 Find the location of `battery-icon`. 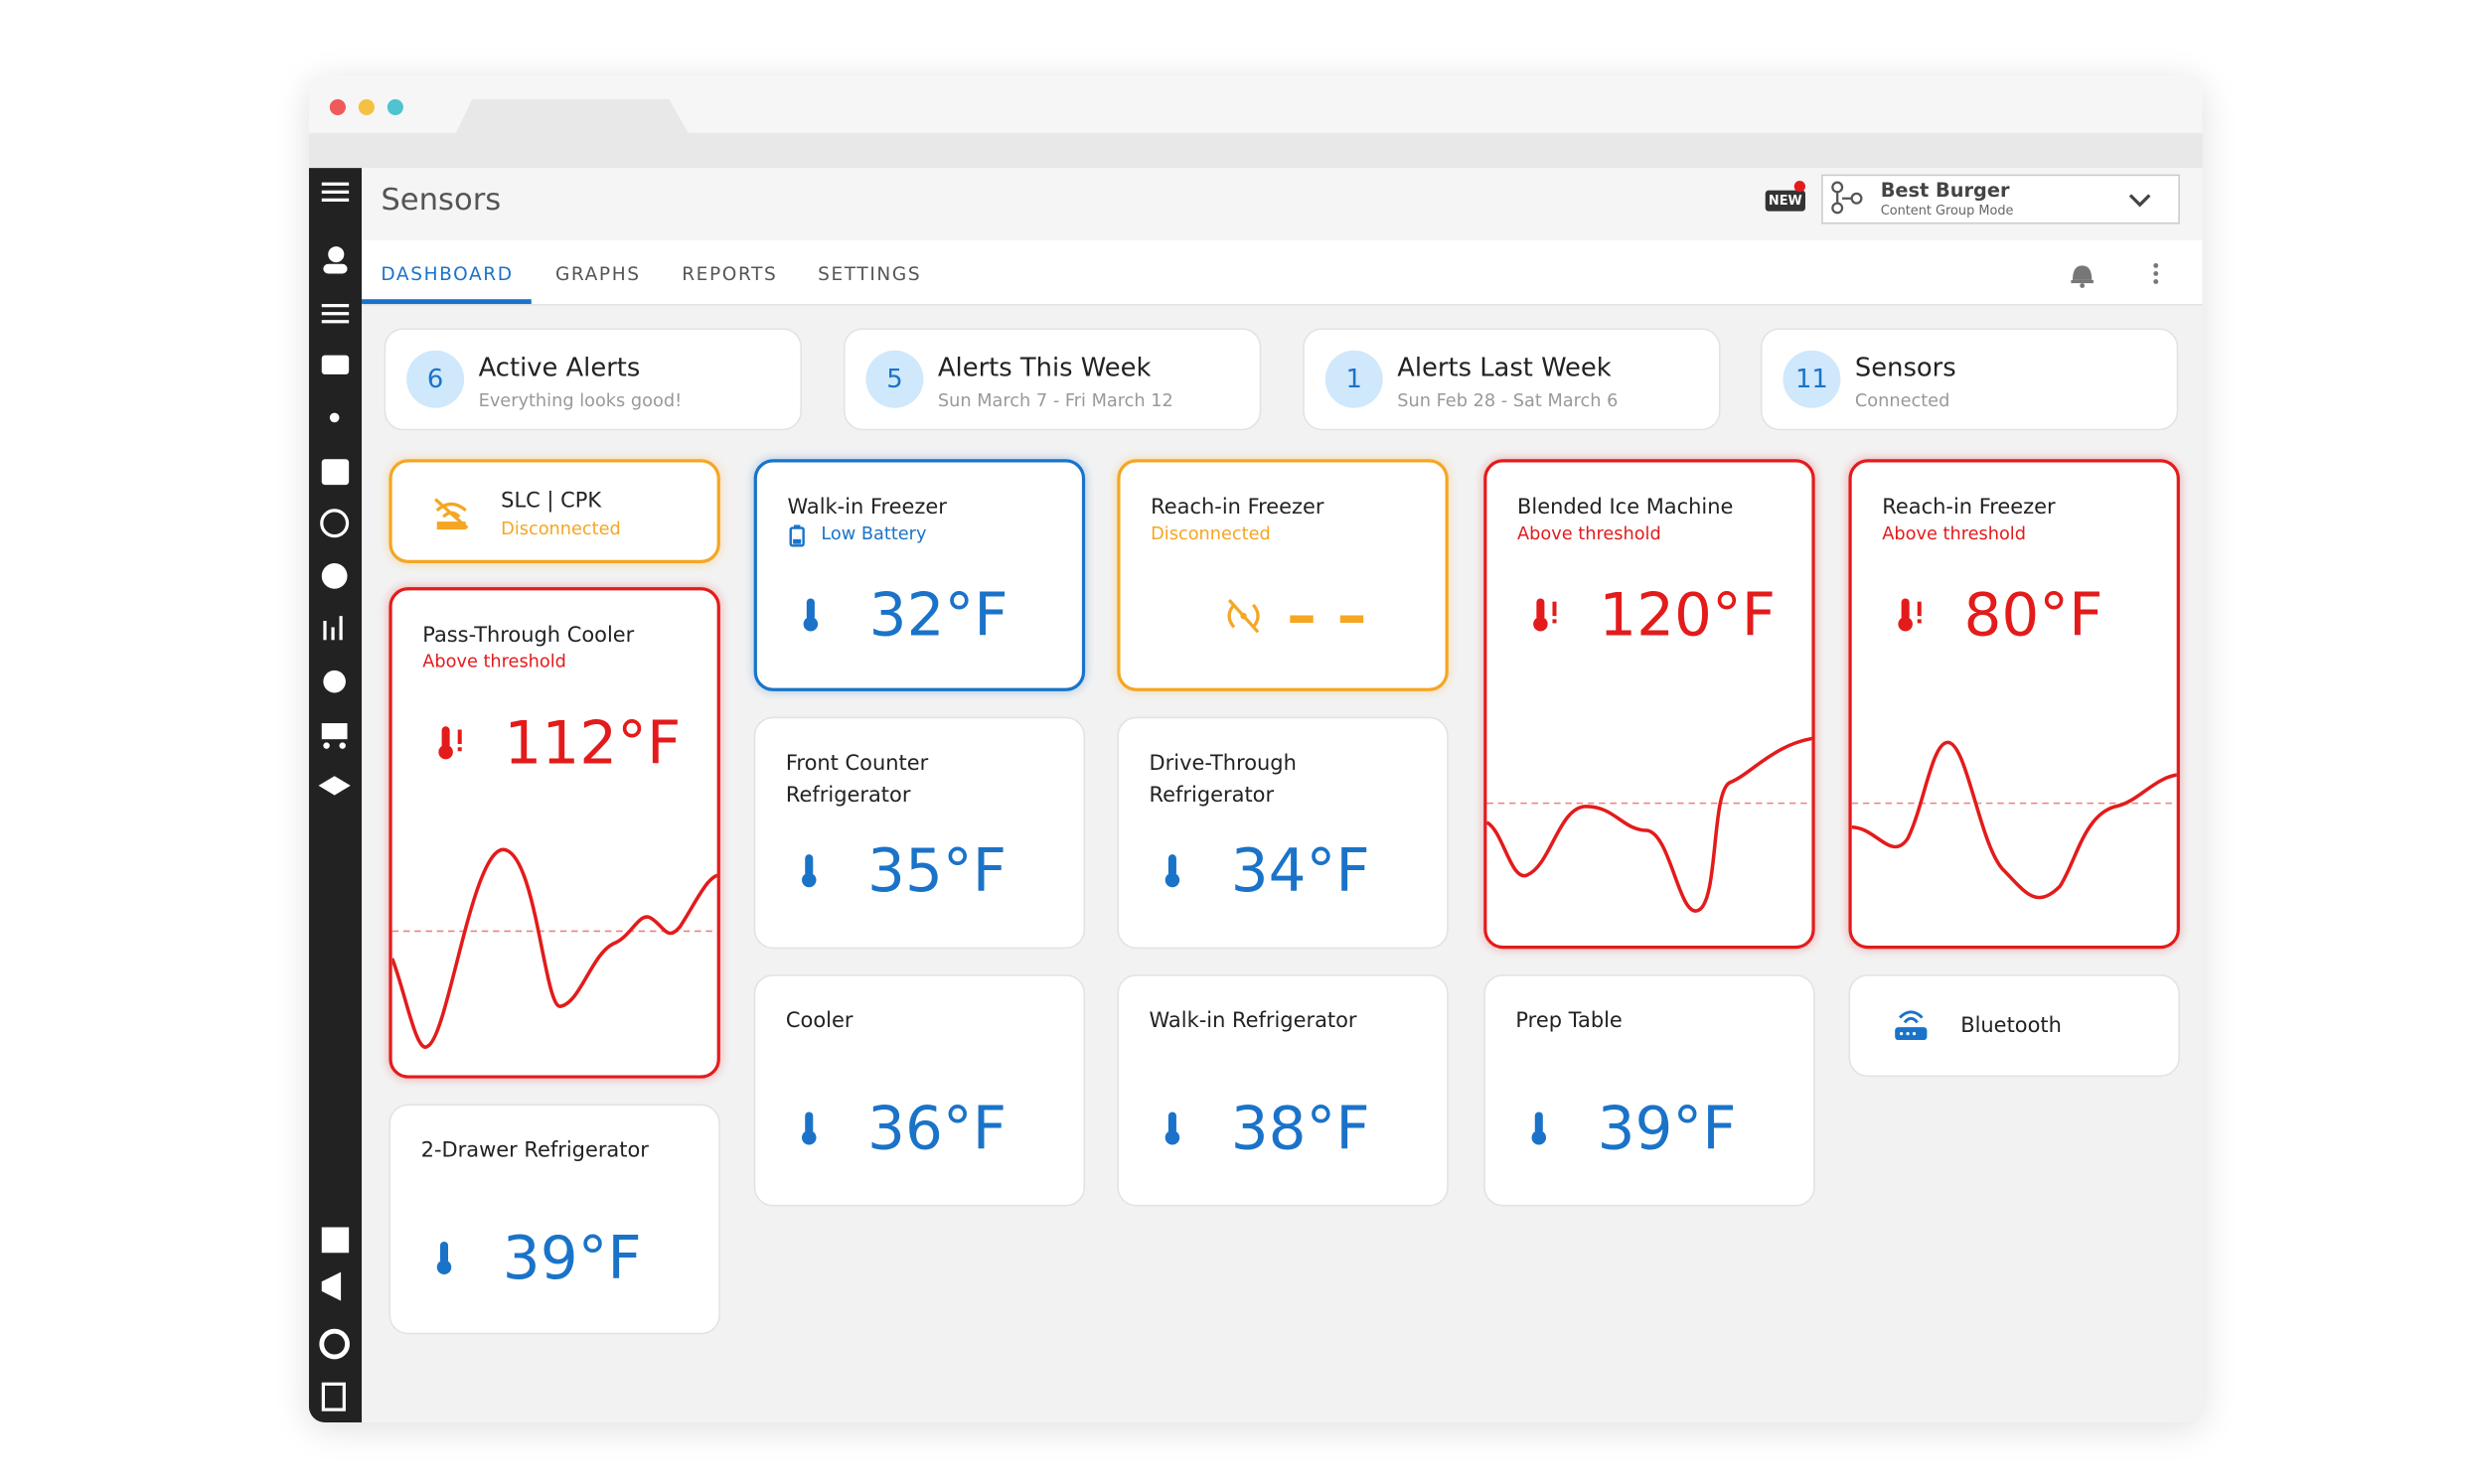

battery-icon is located at coordinates (797, 535).